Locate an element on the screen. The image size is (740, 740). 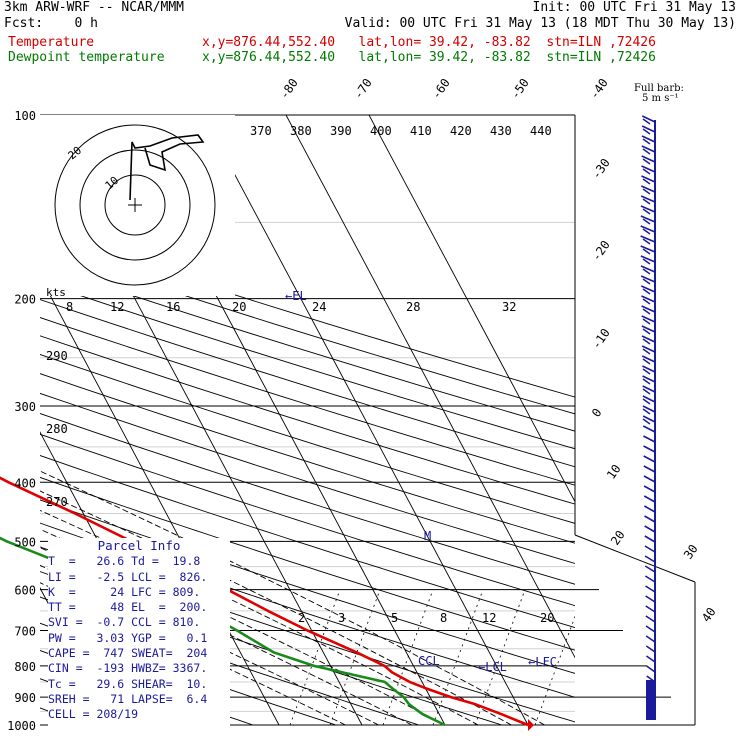
pressure-tick-label: 900 is located at coordinates (25, 698).